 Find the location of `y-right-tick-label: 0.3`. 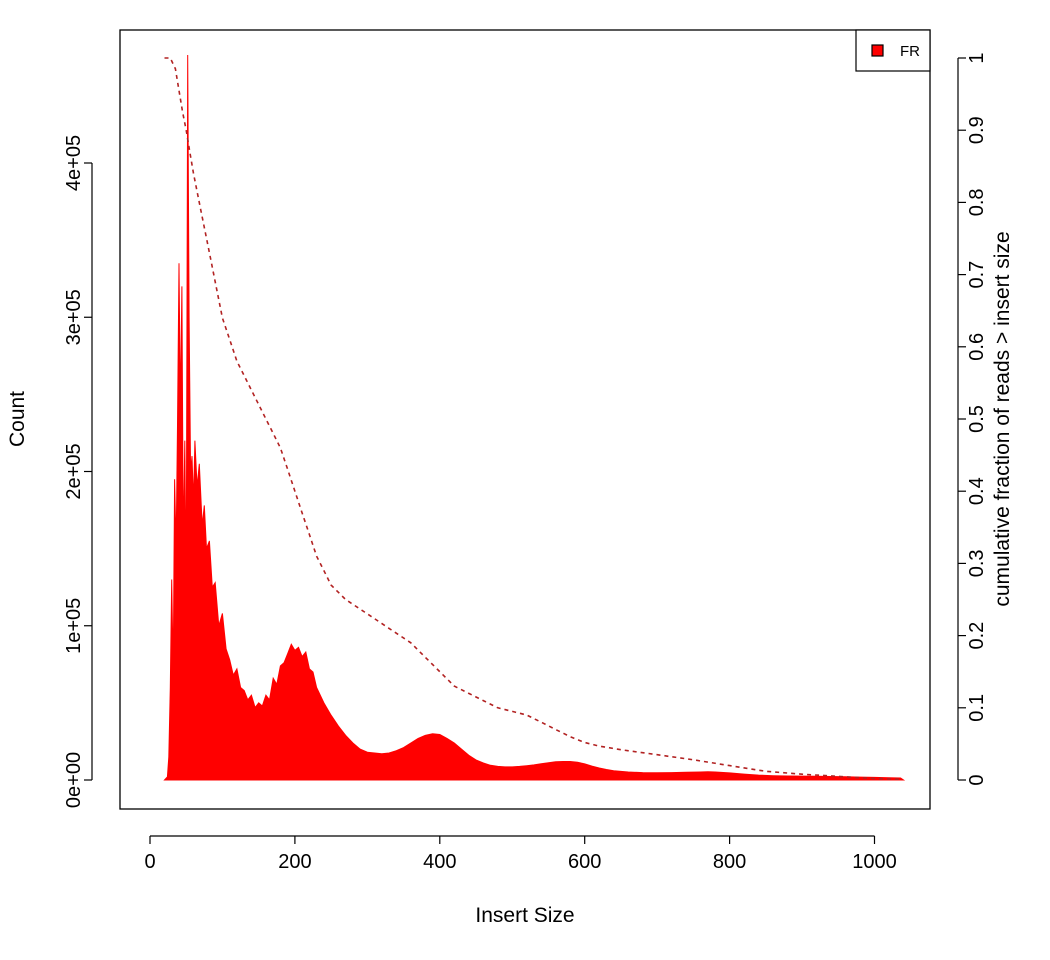

y-right-tick-label: 0.3 is located at coordinates (977, 563).